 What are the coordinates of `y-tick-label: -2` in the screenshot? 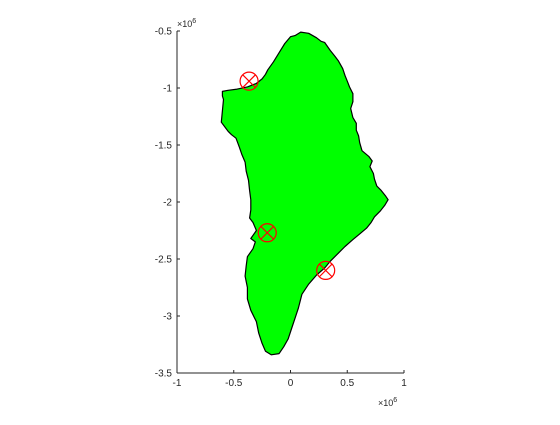 It's located at (167, 203).